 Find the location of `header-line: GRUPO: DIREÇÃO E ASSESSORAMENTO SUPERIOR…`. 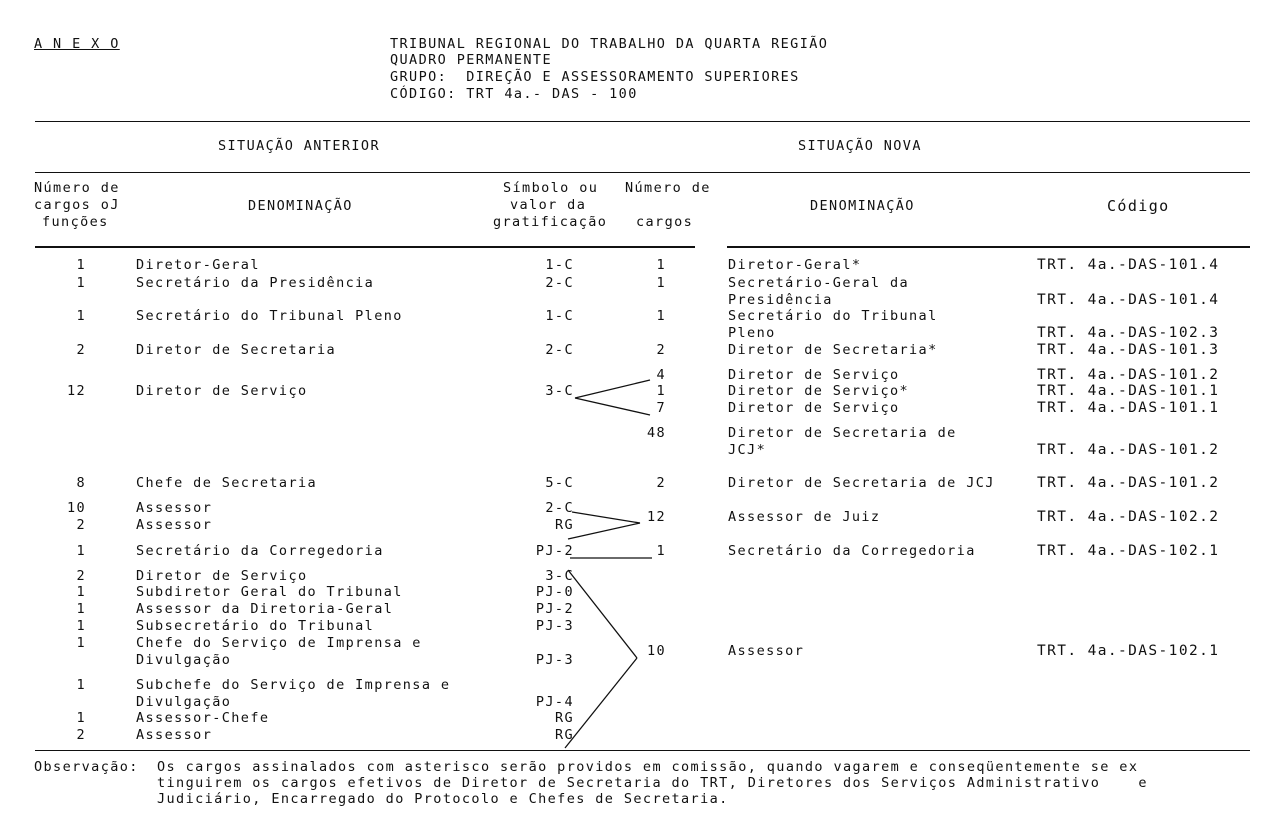

header-line: GRUPO: DIREÇÃO E ASSESSORAMENTO SUPERIOR… is located at coordinates (595, 77).